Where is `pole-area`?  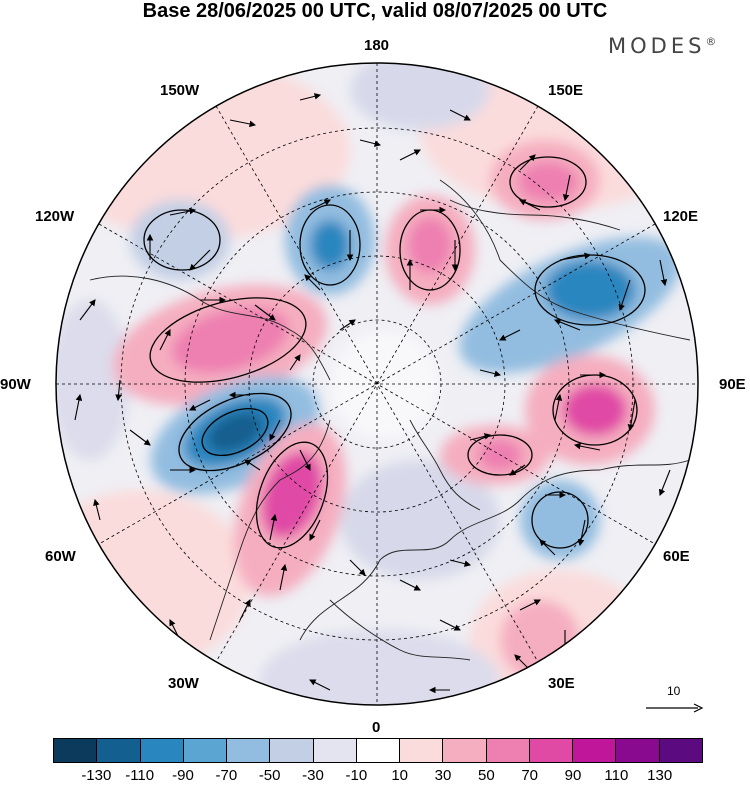 pole-area is located at coordinates (385, 385).